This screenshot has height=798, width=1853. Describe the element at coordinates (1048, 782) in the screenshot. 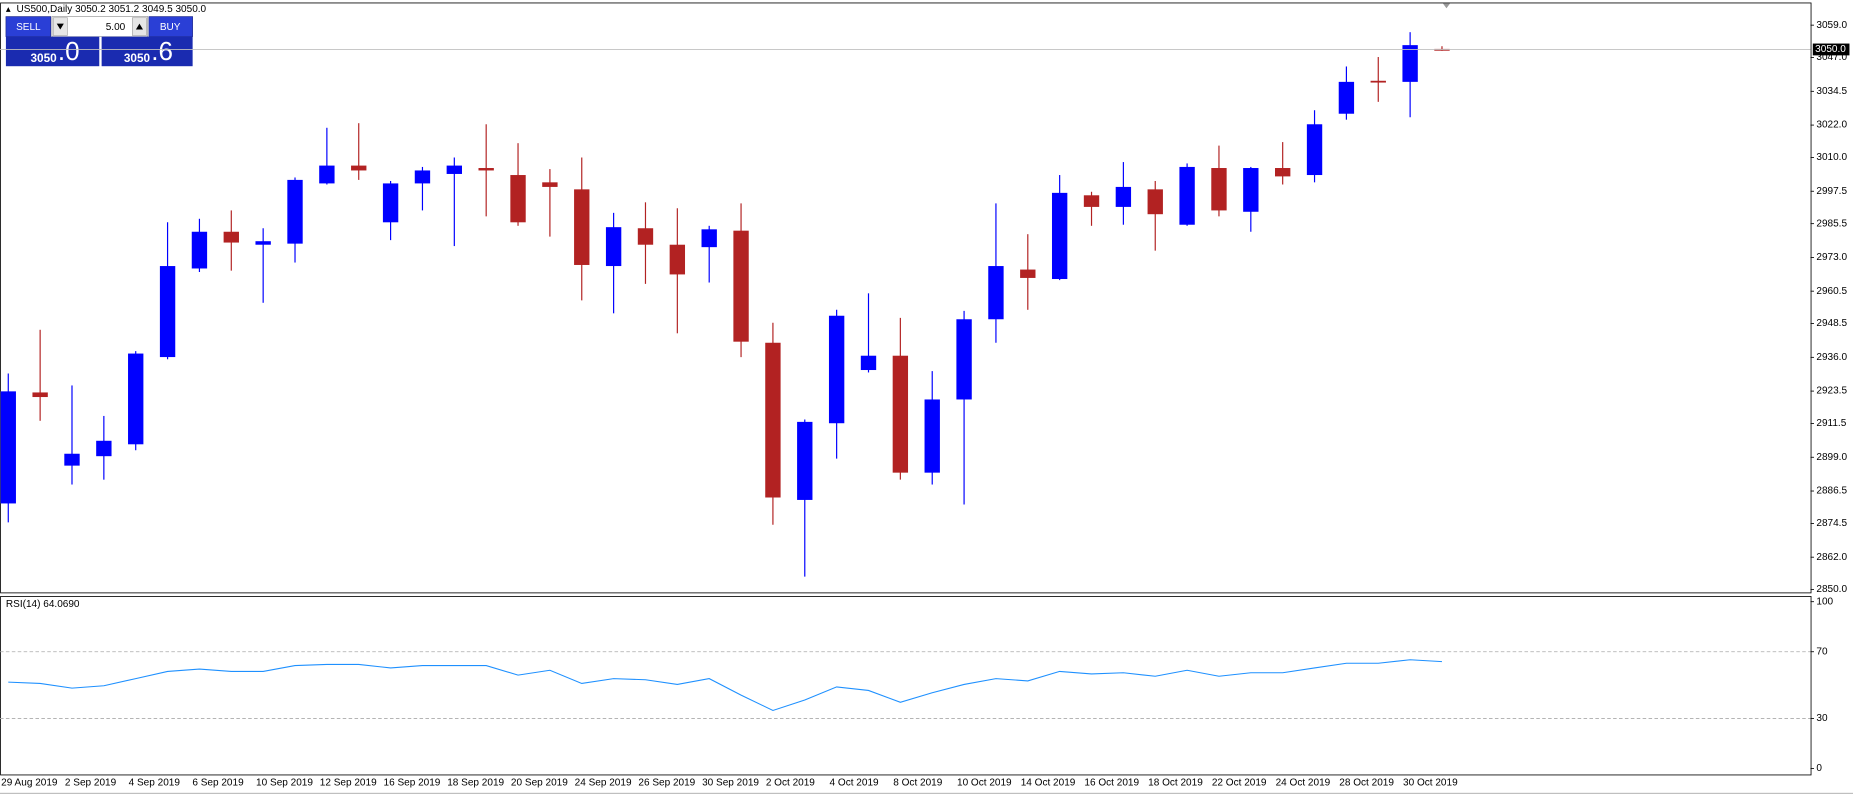

I see `x-tick-label: 14 Oct 2019` at that location.